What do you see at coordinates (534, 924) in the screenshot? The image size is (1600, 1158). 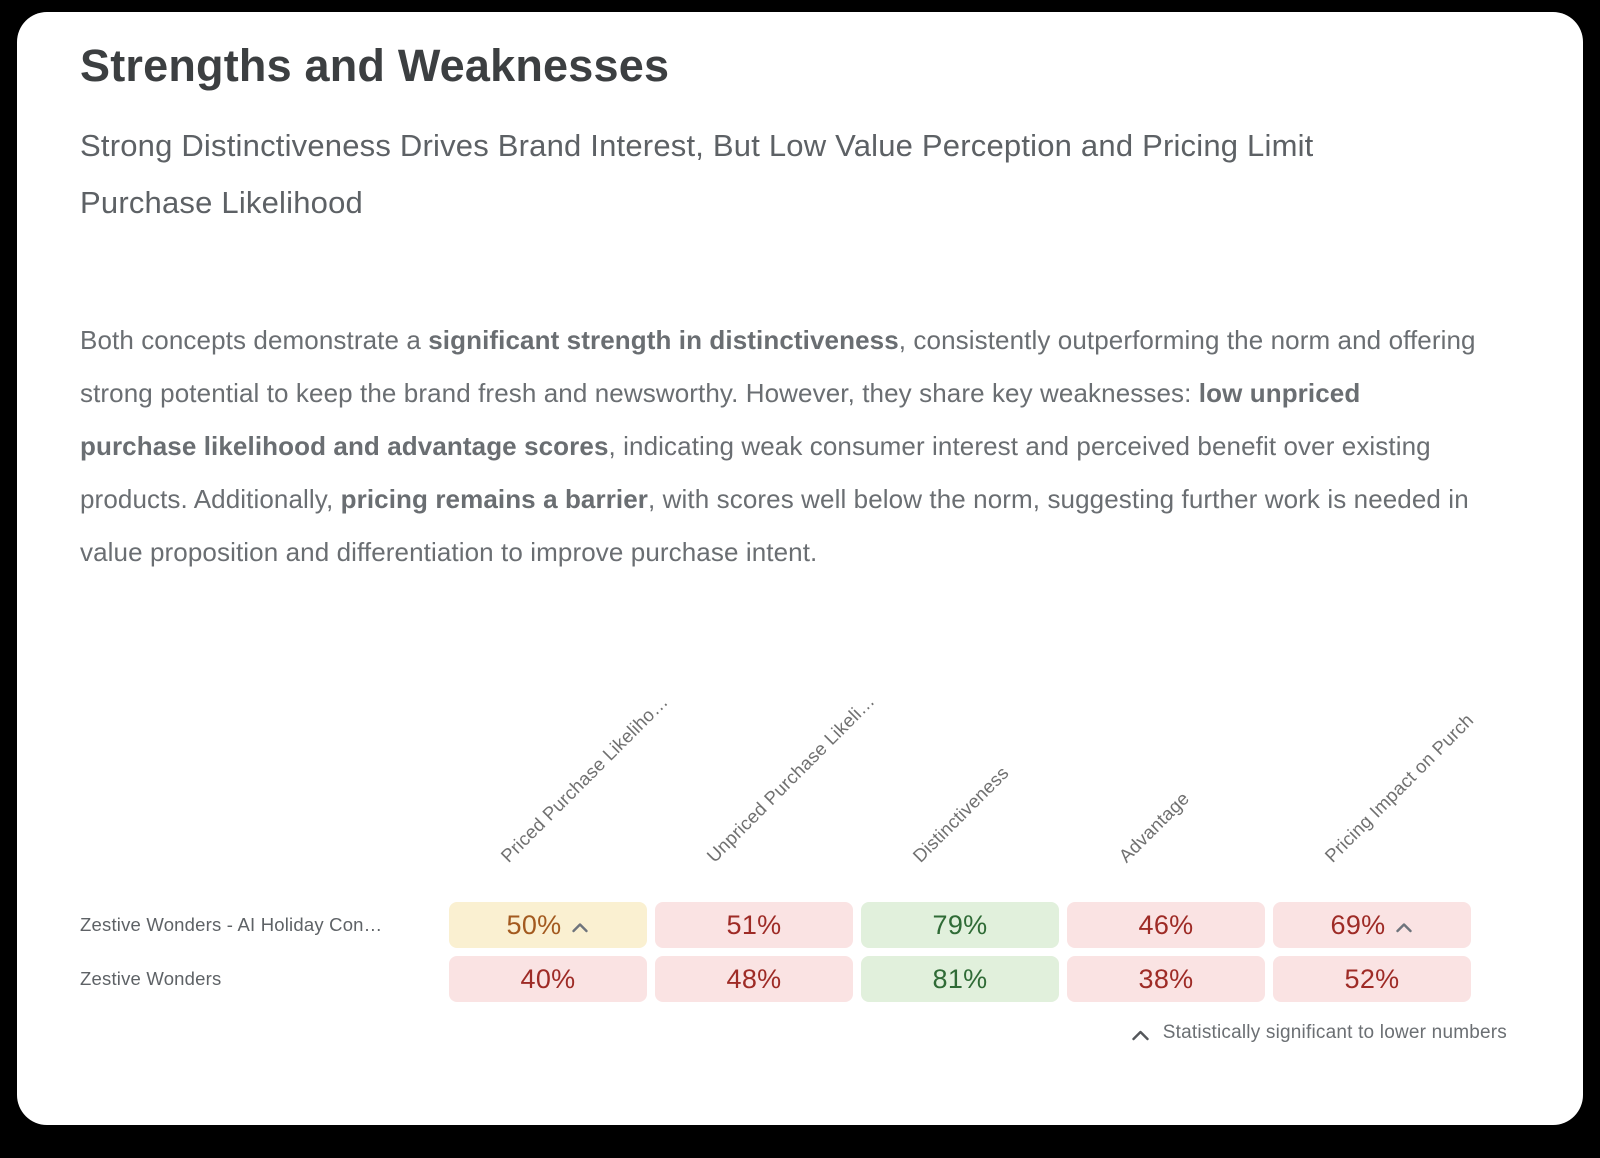 I see `score-value: 50%` at bounding box center [534, 924].